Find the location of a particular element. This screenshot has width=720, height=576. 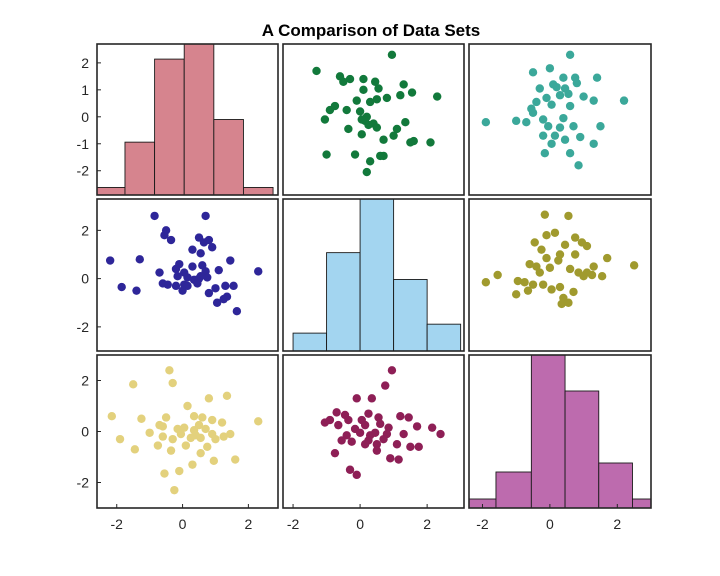

y-tick-label: 2 is located at coordinates (85, 381).